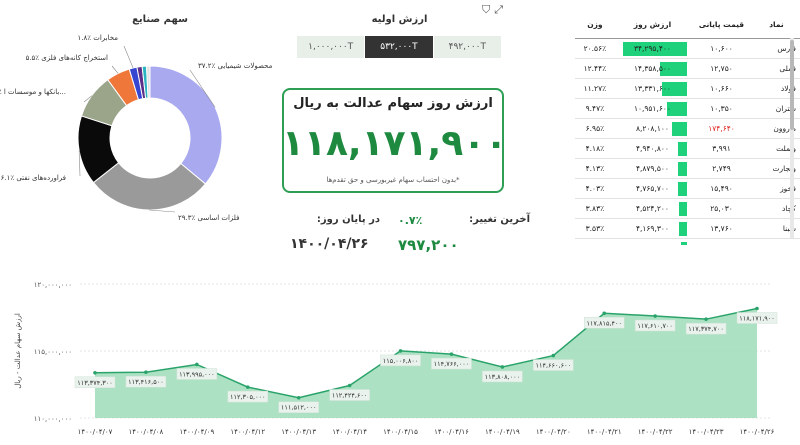  I want to click on initial-option-532000: ۵۳۲,۰۰۰T, so click(399, 47).